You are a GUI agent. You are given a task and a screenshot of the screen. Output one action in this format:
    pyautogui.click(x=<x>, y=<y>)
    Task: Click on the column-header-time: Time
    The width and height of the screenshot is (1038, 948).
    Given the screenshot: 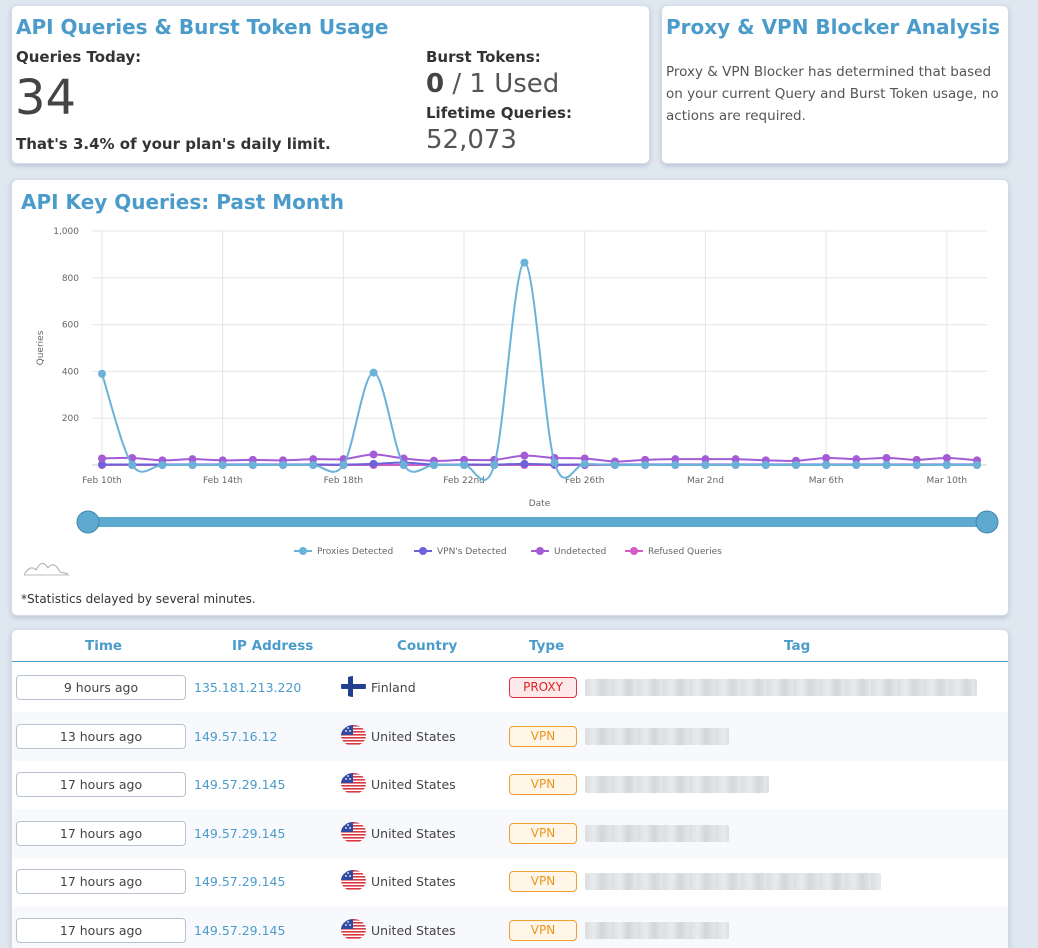 What is the action you would take?
    pyautogui.click(x=104, y=646)
    